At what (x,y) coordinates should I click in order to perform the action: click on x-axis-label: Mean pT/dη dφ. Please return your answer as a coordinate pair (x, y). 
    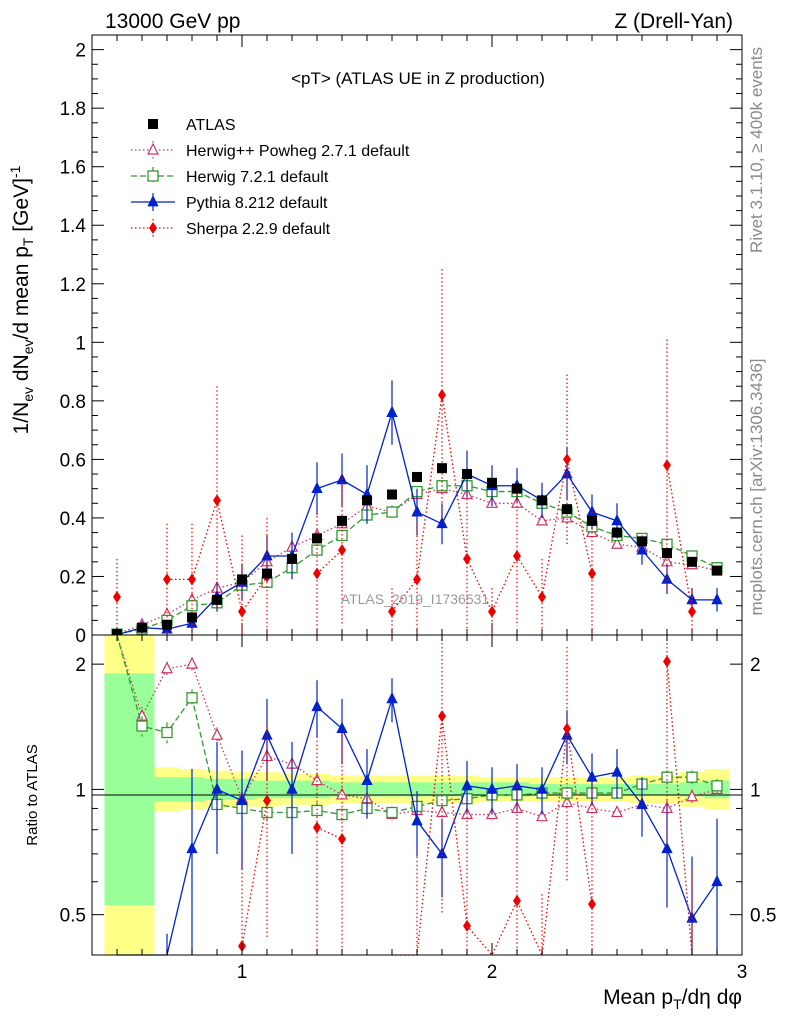
    Looking at the image, I should click on (672, 999).